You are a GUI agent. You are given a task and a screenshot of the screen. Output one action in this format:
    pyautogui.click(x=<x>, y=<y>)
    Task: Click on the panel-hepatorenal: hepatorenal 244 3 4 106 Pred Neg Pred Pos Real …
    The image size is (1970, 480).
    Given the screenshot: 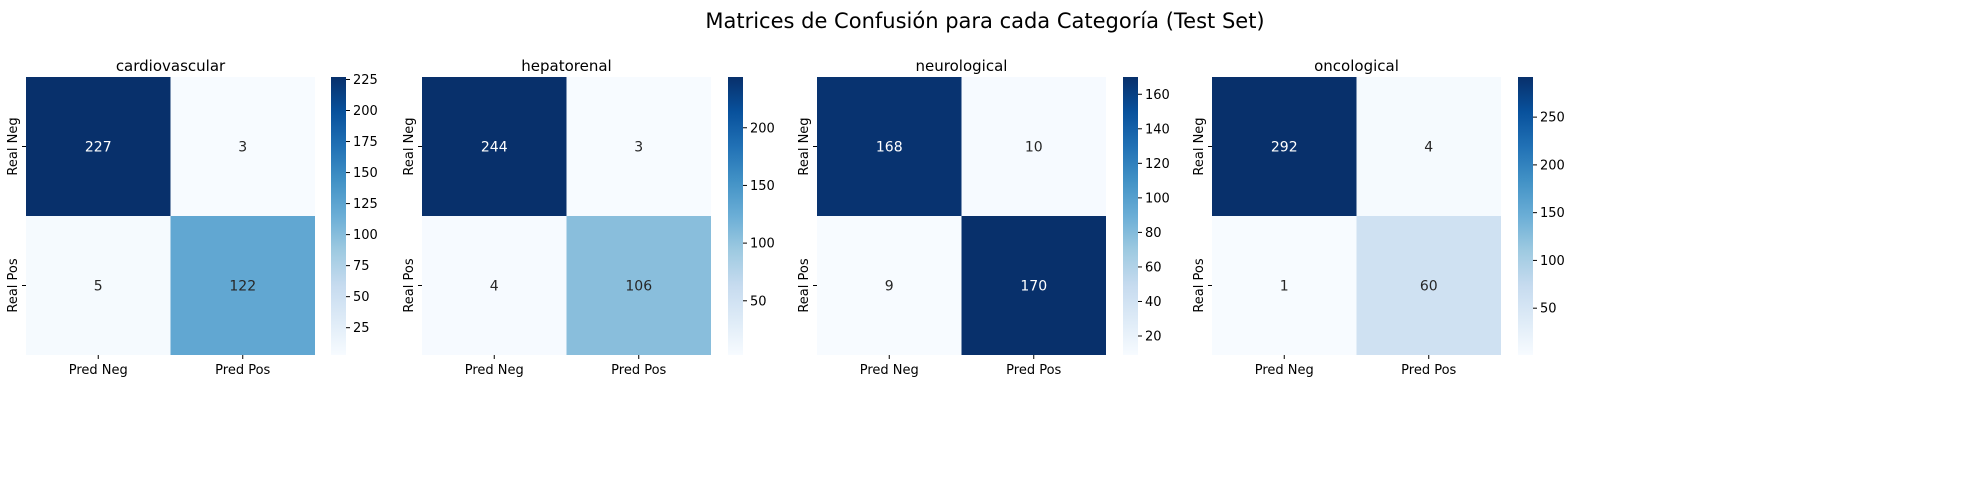 What is the action you would take?
    pyautogui.click(x=588, y=217)
    